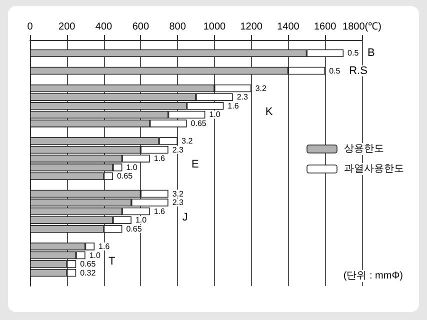  What do you see at coordinates (214, 27) in the screenshot?
I see `x-tick-label: 1000` at bounding box center [214, 27].